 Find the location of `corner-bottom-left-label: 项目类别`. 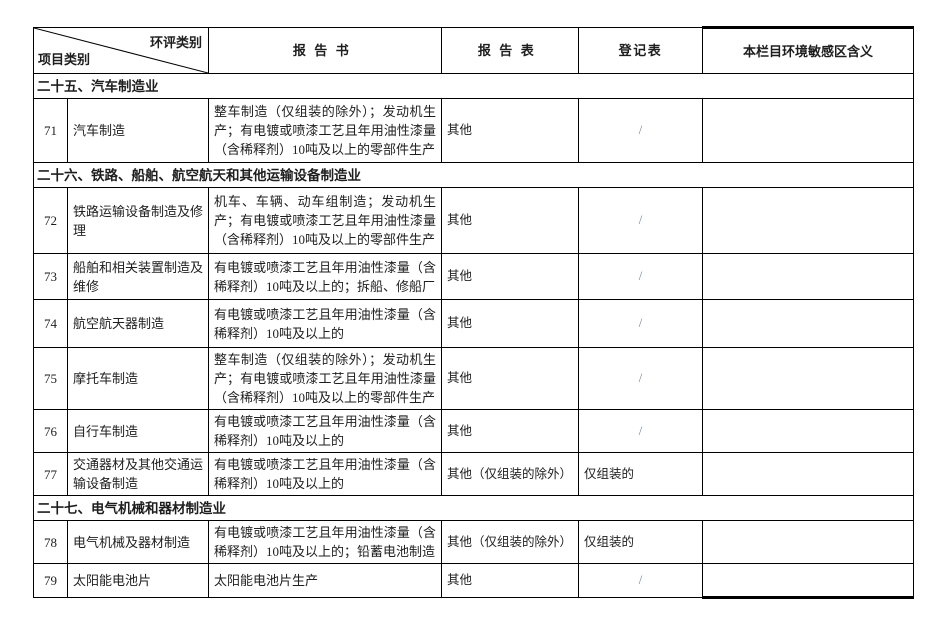

corner-bottom-left-label: 项目类别 is located at coordinates (64, 59).